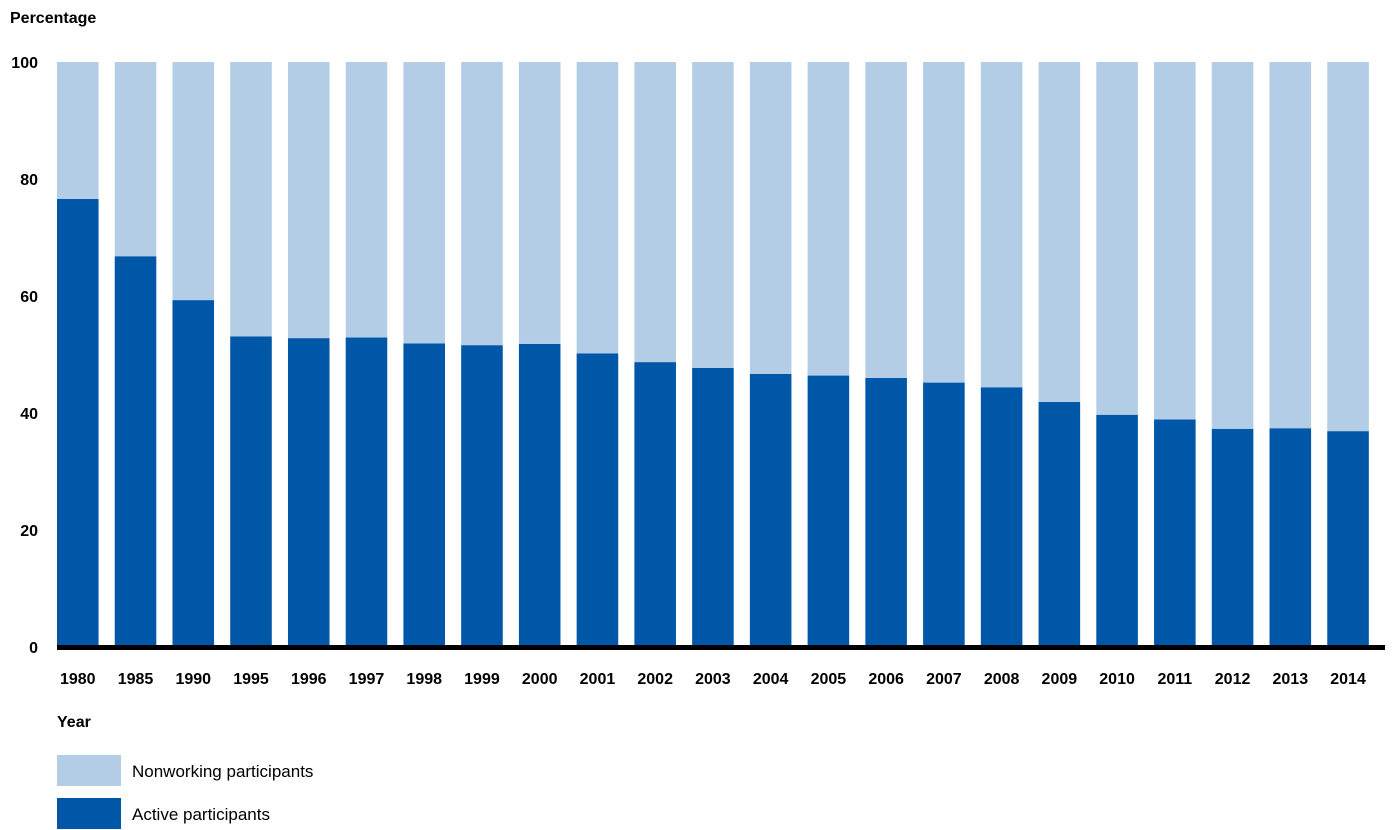 The width and height of the screenshot is (1395, 830). What do you see at coordinates (193, 181) in the screenshot?
I see `bar-nonworking-participants-1990` at bounding box center [193, 181].